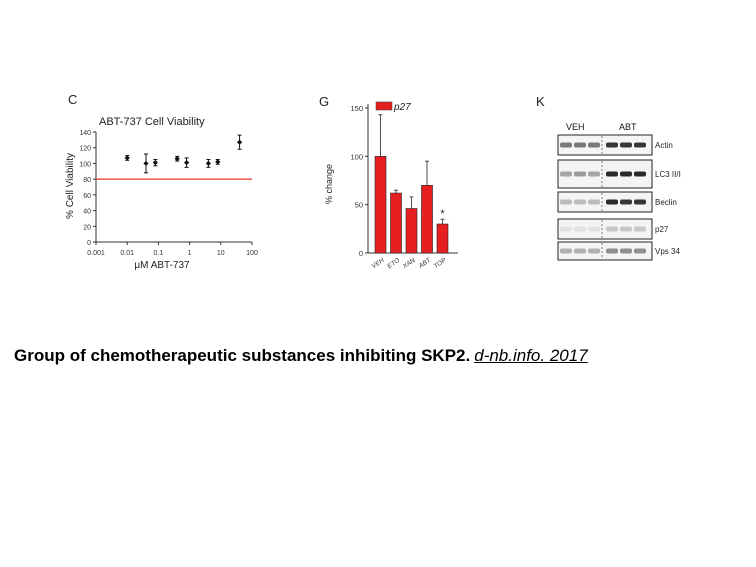  What do you see at coordinates (359, 205) in the screenshot?
I see `y-tick-label: 50` at bounding box center [359, 205].